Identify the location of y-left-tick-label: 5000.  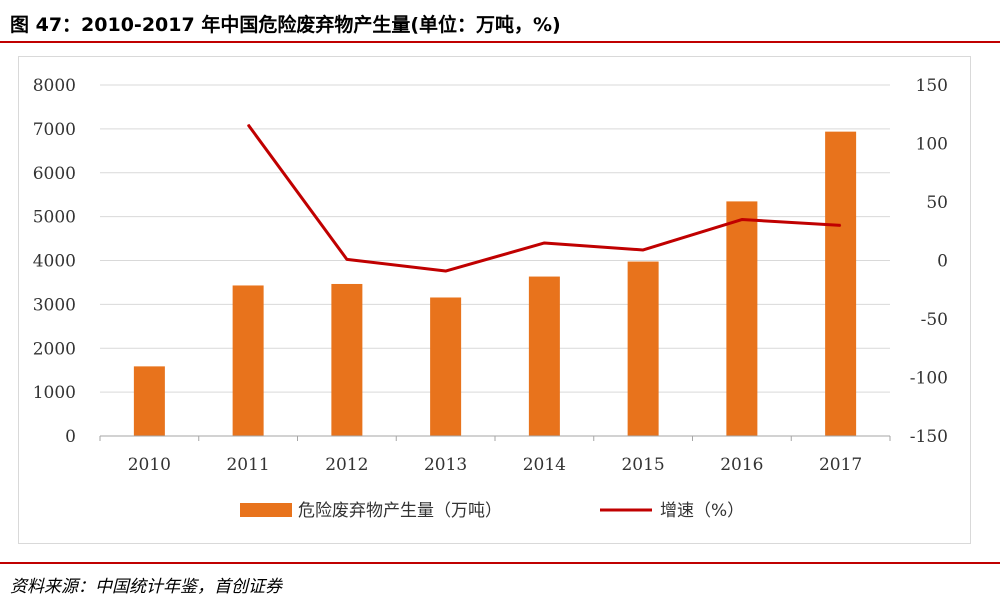
(54, 218).